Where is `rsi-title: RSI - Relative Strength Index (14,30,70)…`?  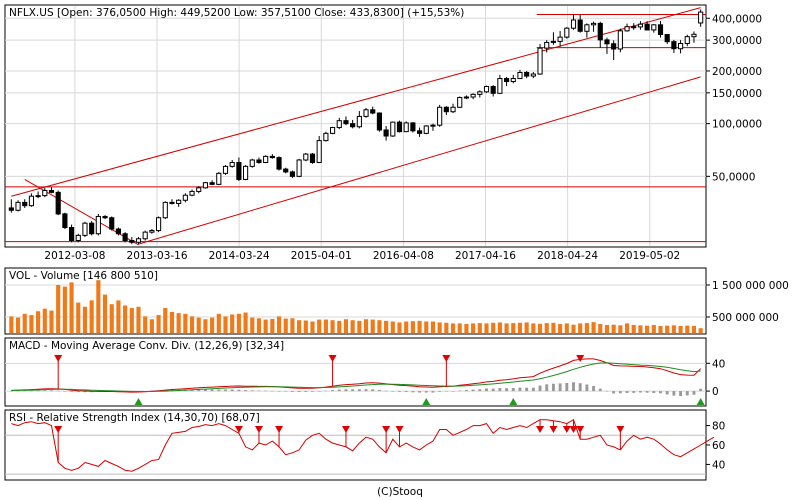 rsi-title: RSI - Relative Strength Index (14,30,70)… is located at coordinates (134, 418).